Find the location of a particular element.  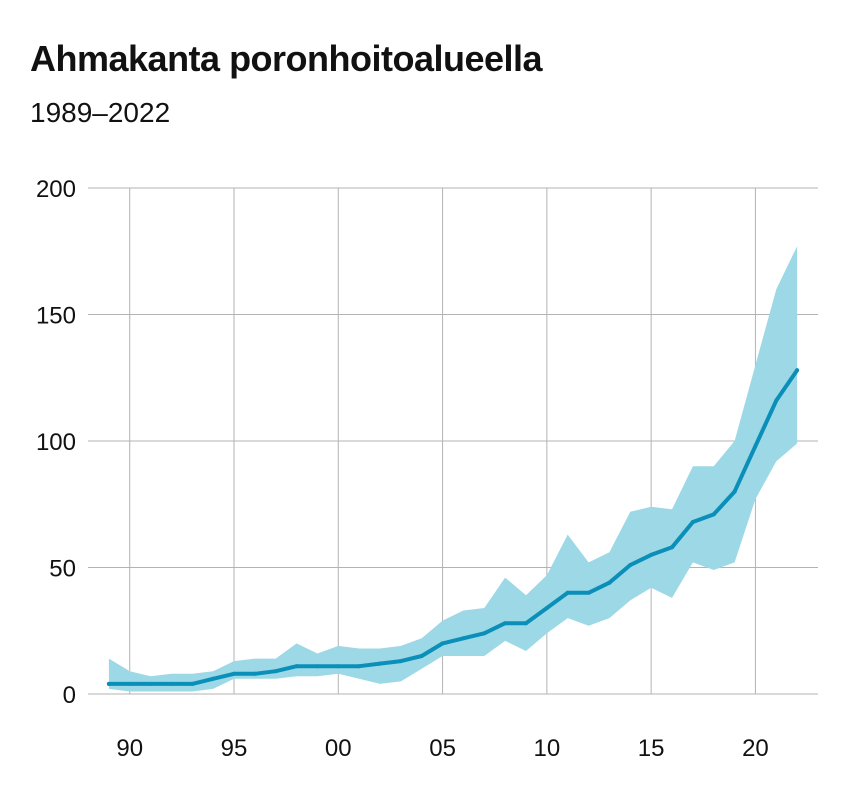

y-axis-ticks: 0 50 100 150 200 is located at coordinates (56, 442).